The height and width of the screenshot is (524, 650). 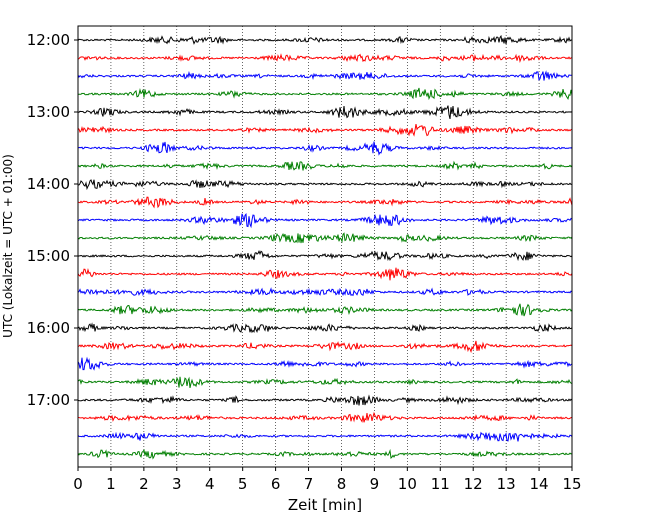 What do you see at coordinates (48, 400) in the screenshot?
I see `y-tick-label: 17:00` at bounding box center [48, 400].